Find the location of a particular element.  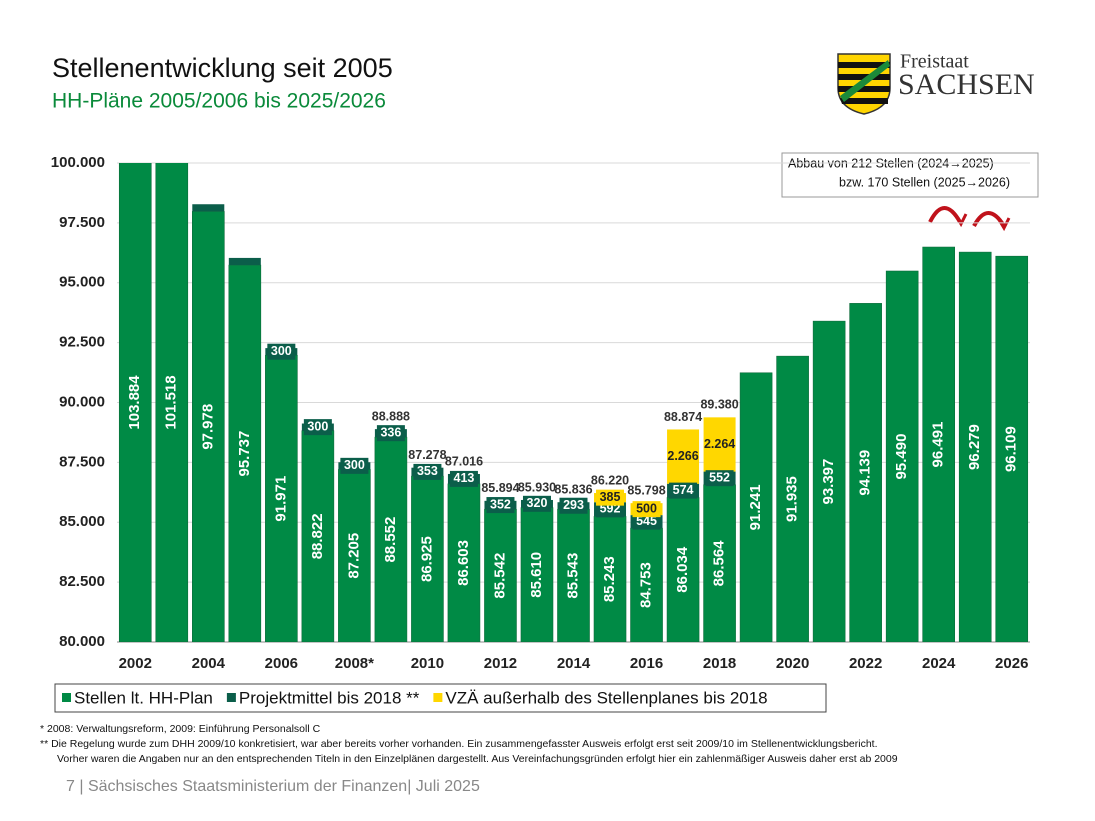

value-label: 91.971 is located at coordinates (280, 499).